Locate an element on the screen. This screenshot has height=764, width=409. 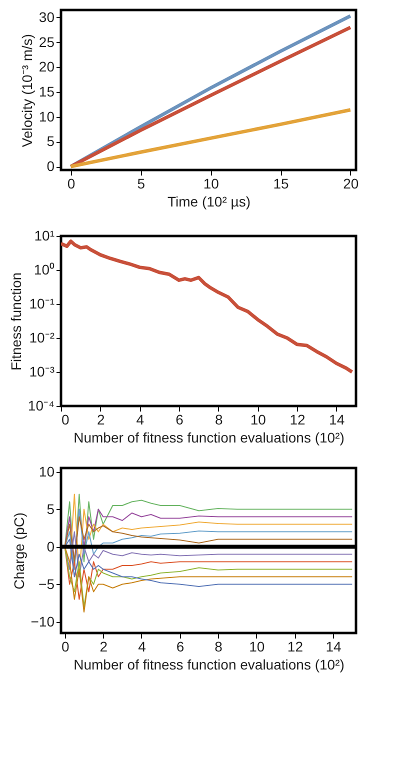
y-axis-title: Charge (pC) is located at coordinates (18, 551).